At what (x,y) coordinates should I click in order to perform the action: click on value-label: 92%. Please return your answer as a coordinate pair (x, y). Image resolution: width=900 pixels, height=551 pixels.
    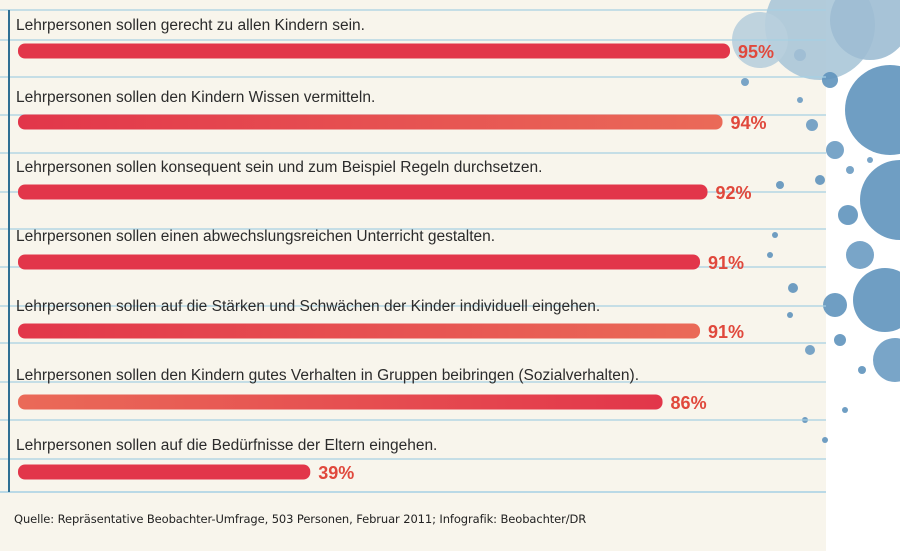
    Looking at the image, I should click on (734, 193).